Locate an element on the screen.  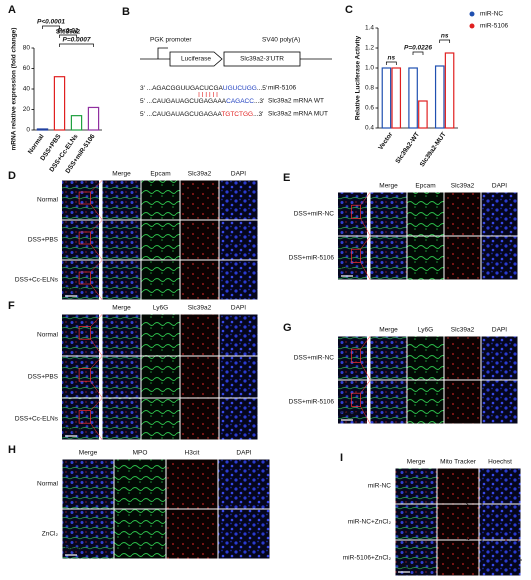
significance-label: P=0.0226 is located at coordinates (418, 48).